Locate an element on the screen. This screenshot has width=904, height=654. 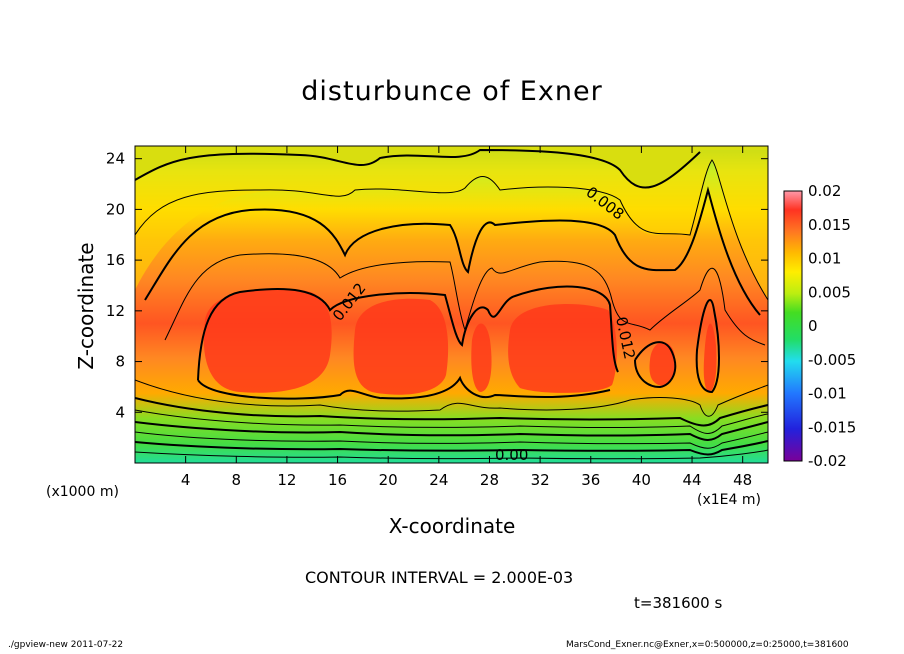
x-tick-label: 8 is located at coordinates (237, 480).